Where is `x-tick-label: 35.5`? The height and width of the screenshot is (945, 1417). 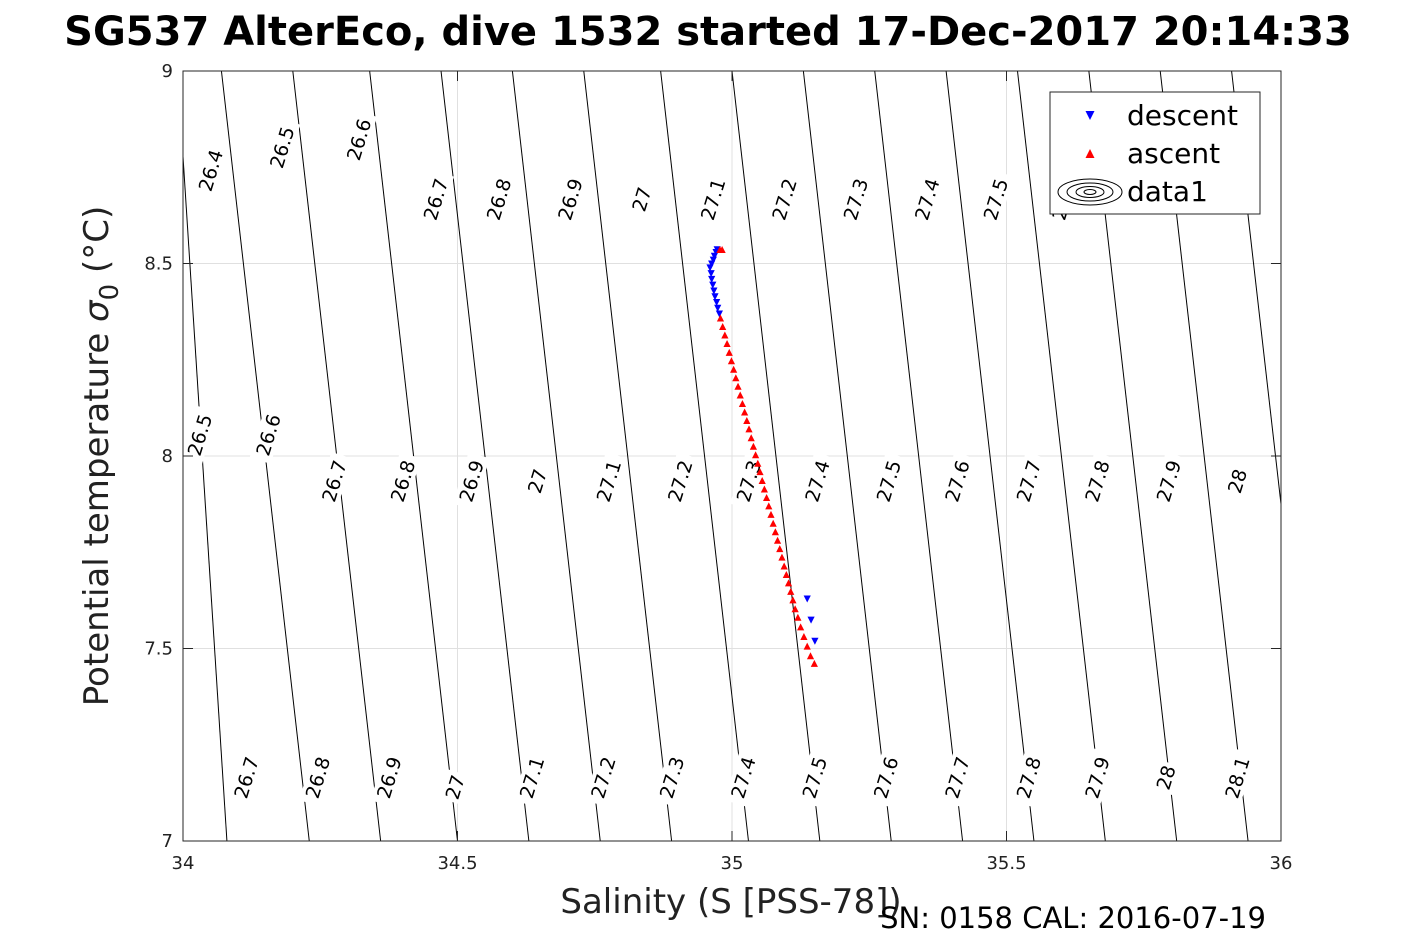
x-tick-label: 35.5 is located at coordinates (1006, 863).